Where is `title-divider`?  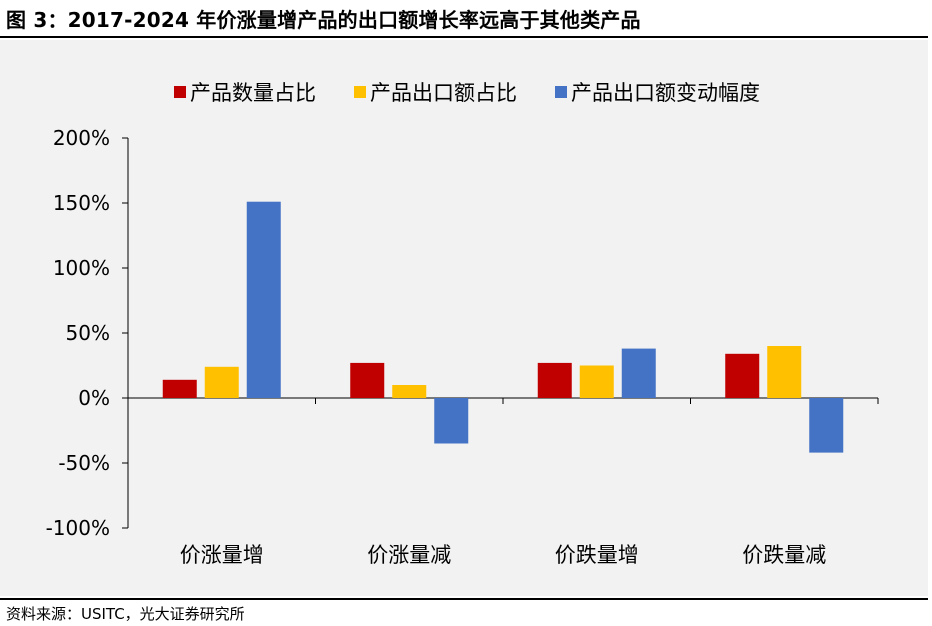
title-divider is located at coordinates (464, 37).